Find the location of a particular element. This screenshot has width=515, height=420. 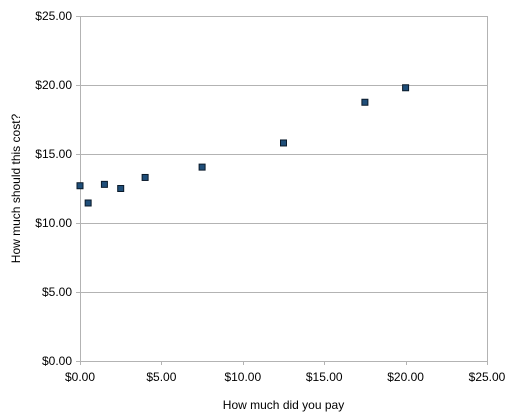

y-tick-label-5: $25.00 is located at coordinates (53, 16).